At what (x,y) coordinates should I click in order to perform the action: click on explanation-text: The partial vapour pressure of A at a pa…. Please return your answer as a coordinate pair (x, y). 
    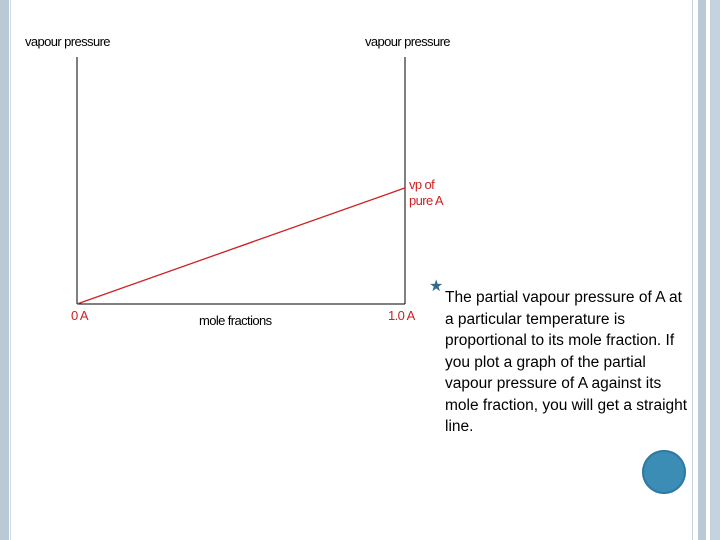
    Looking at the image, I should click on (566, 362).